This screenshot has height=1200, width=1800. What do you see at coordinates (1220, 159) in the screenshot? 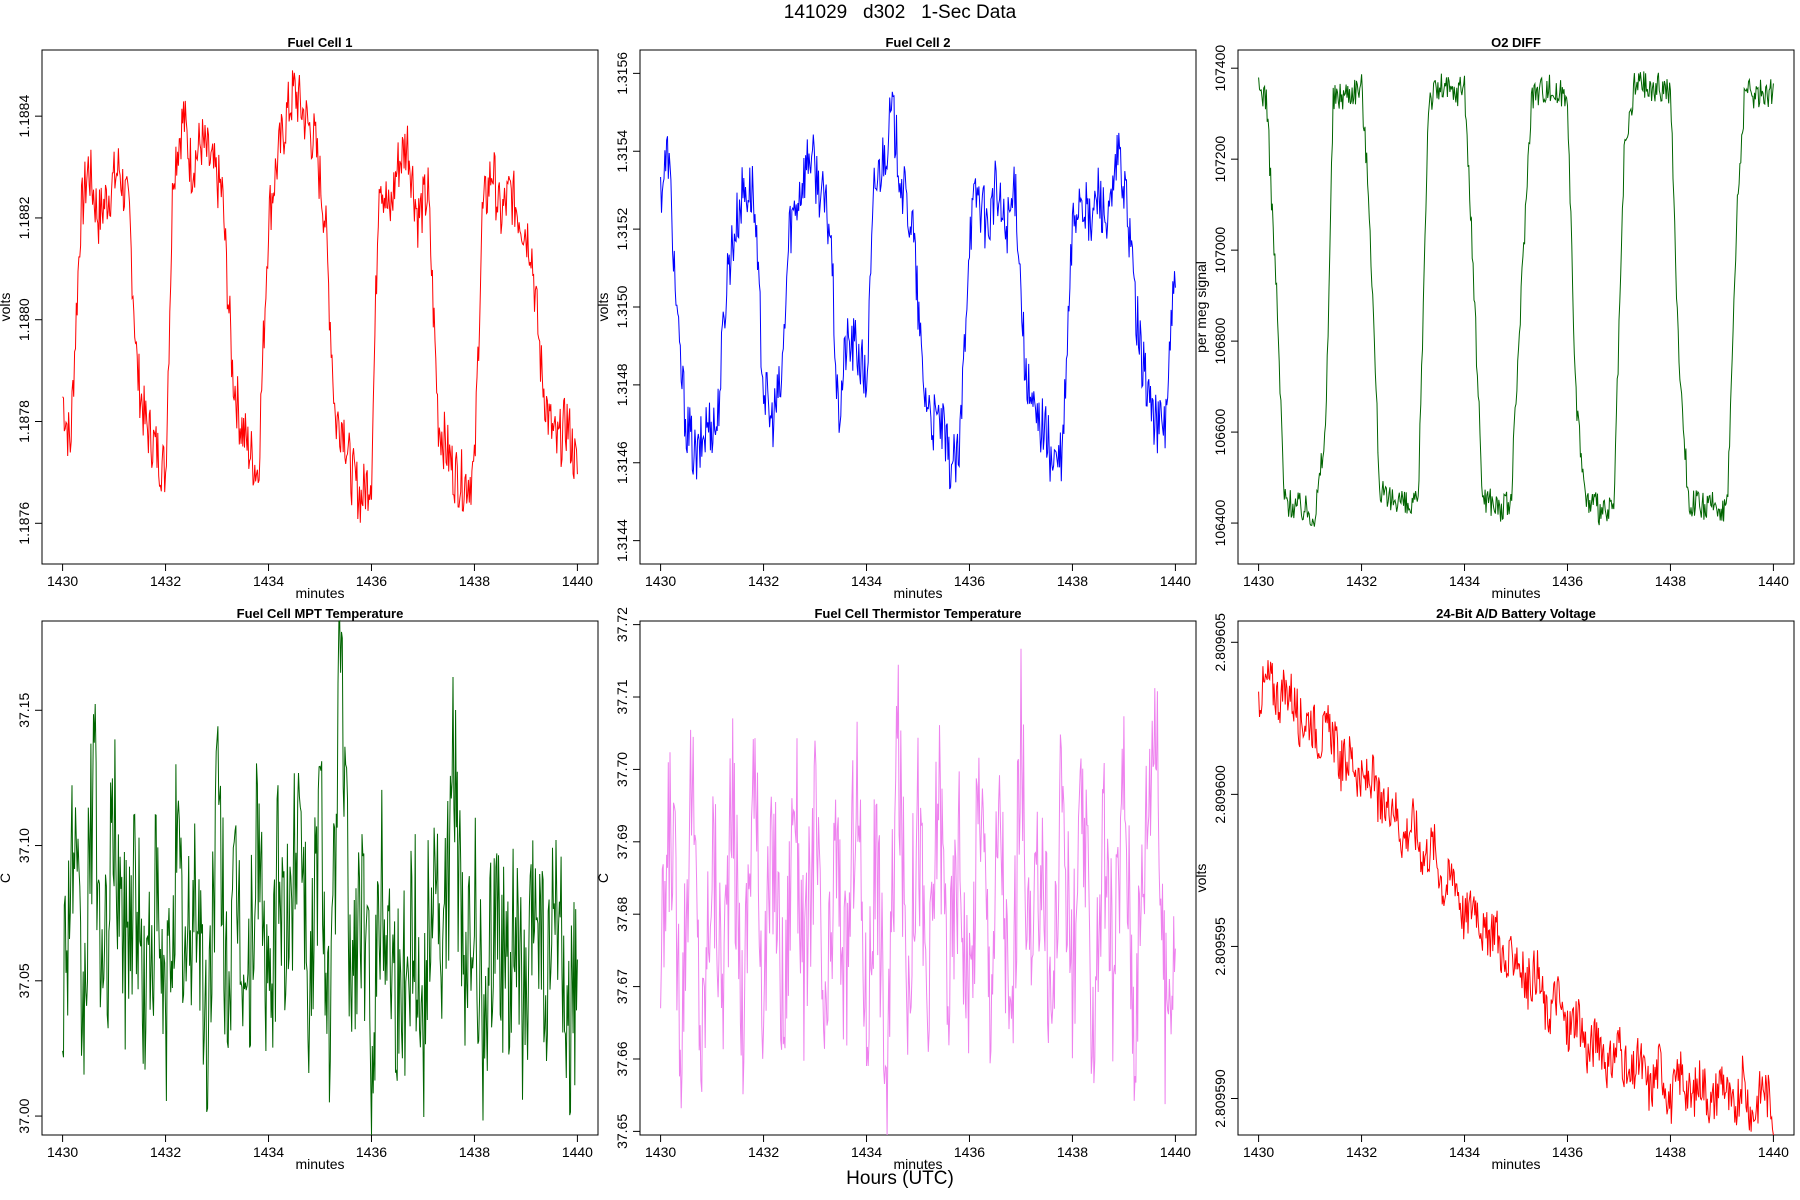
I see `y-tick-label: 107200` at bounding box center [1220, 159].